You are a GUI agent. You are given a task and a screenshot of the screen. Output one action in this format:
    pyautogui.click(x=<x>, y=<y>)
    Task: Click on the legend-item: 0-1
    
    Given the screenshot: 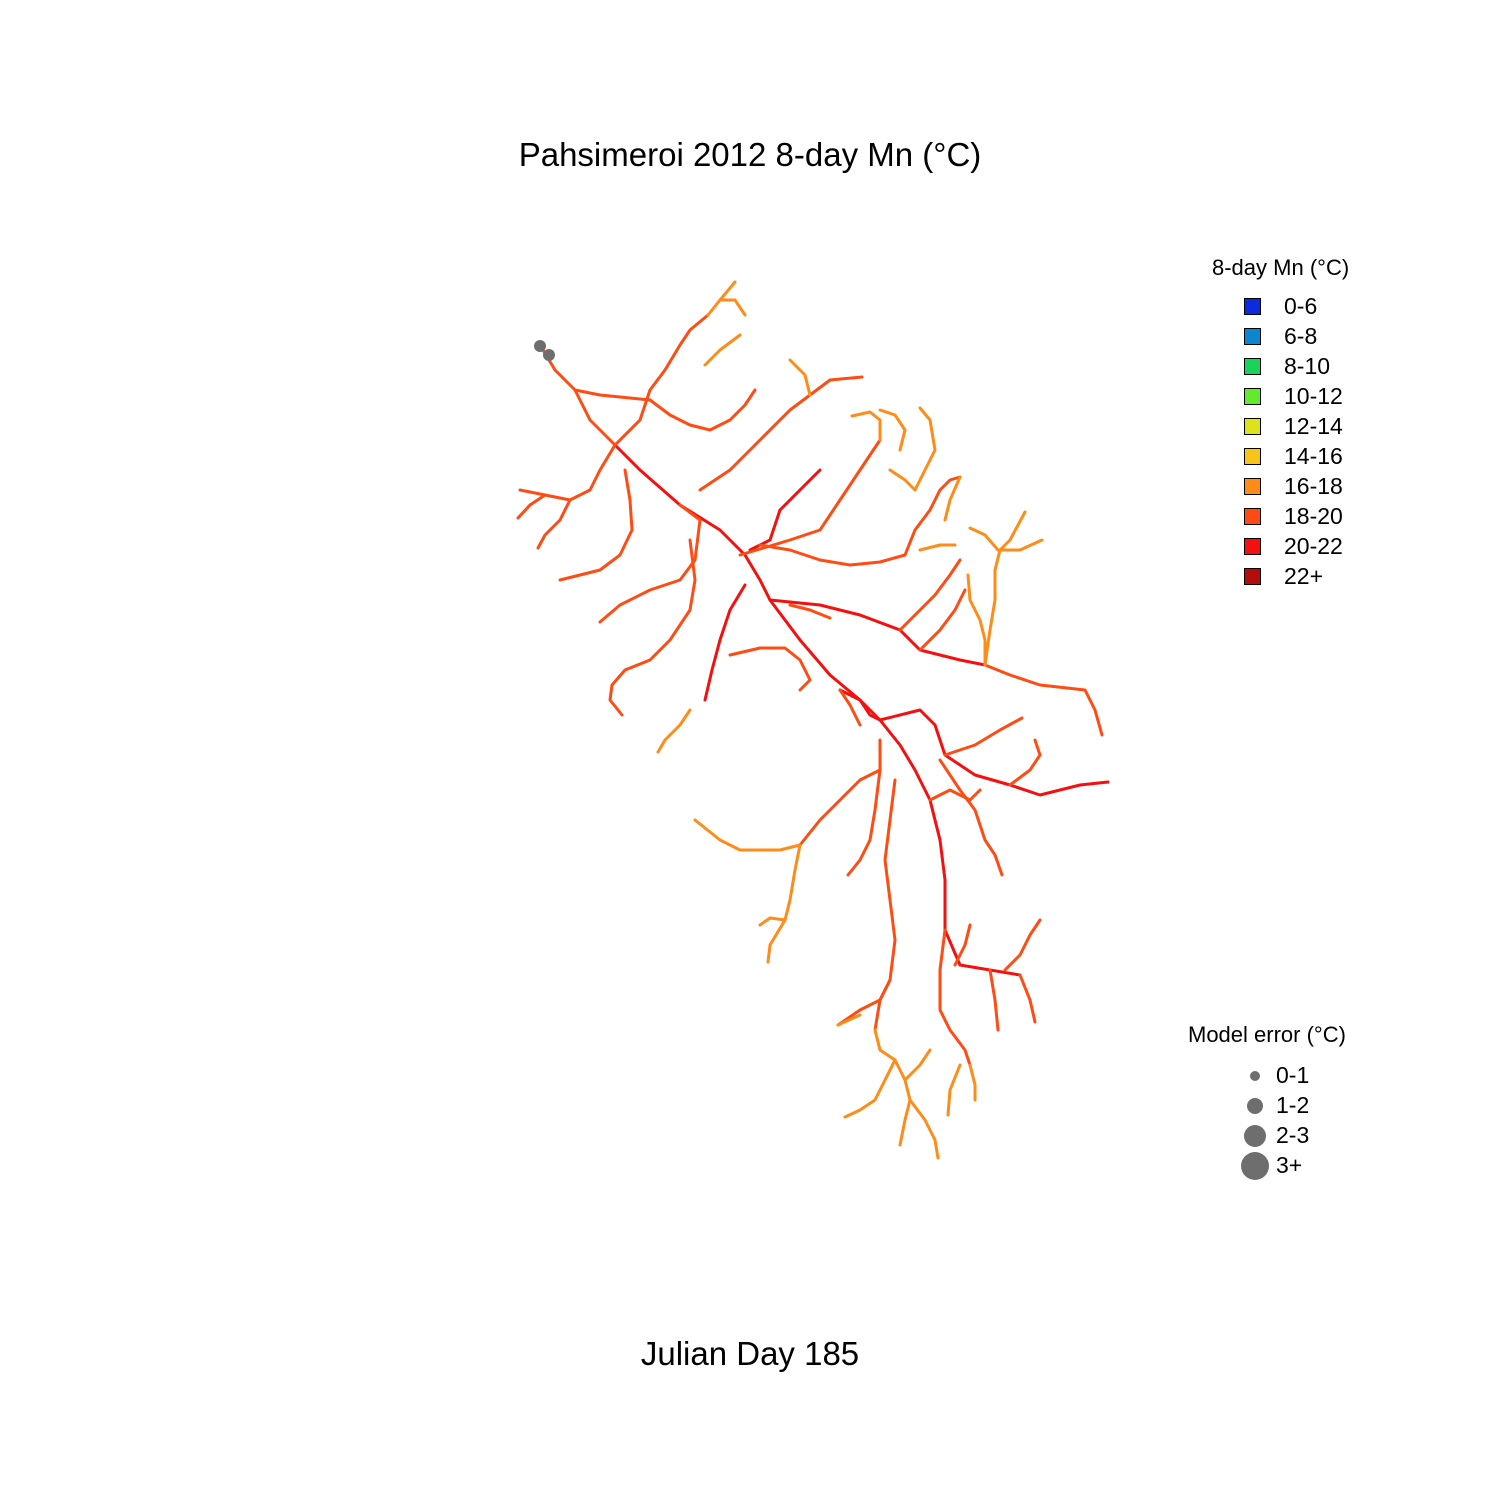 What is the action you would take?
    pyautogui.click(x=1267, y=1076)
    